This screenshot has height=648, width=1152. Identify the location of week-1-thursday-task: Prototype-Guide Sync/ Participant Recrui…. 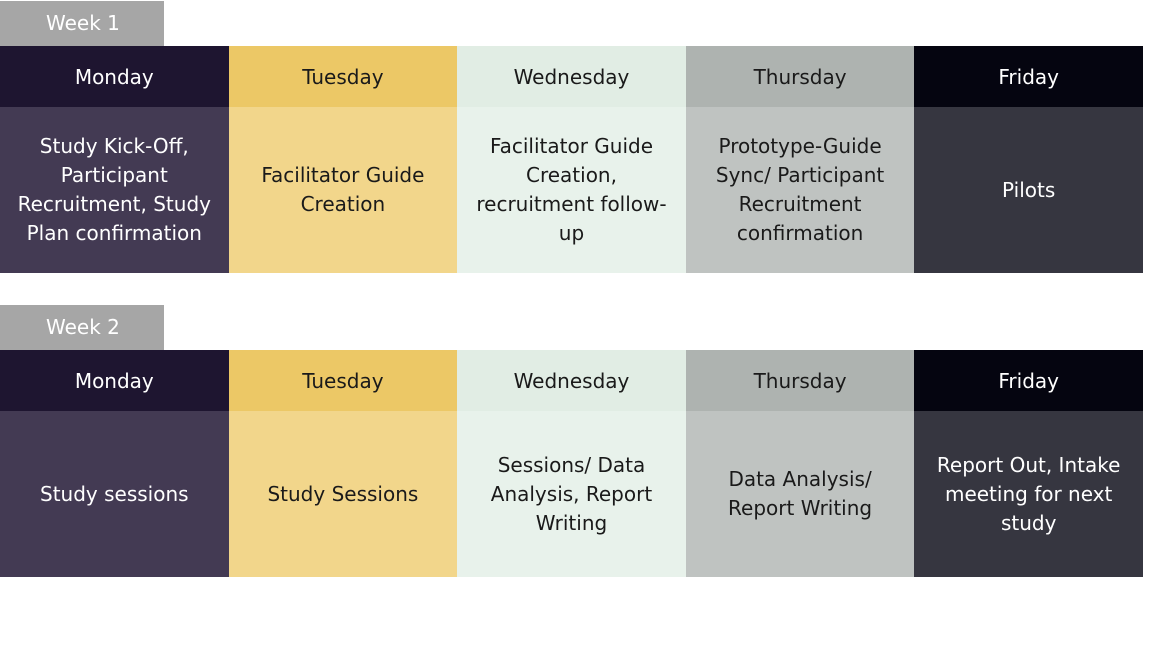
(800, 190).